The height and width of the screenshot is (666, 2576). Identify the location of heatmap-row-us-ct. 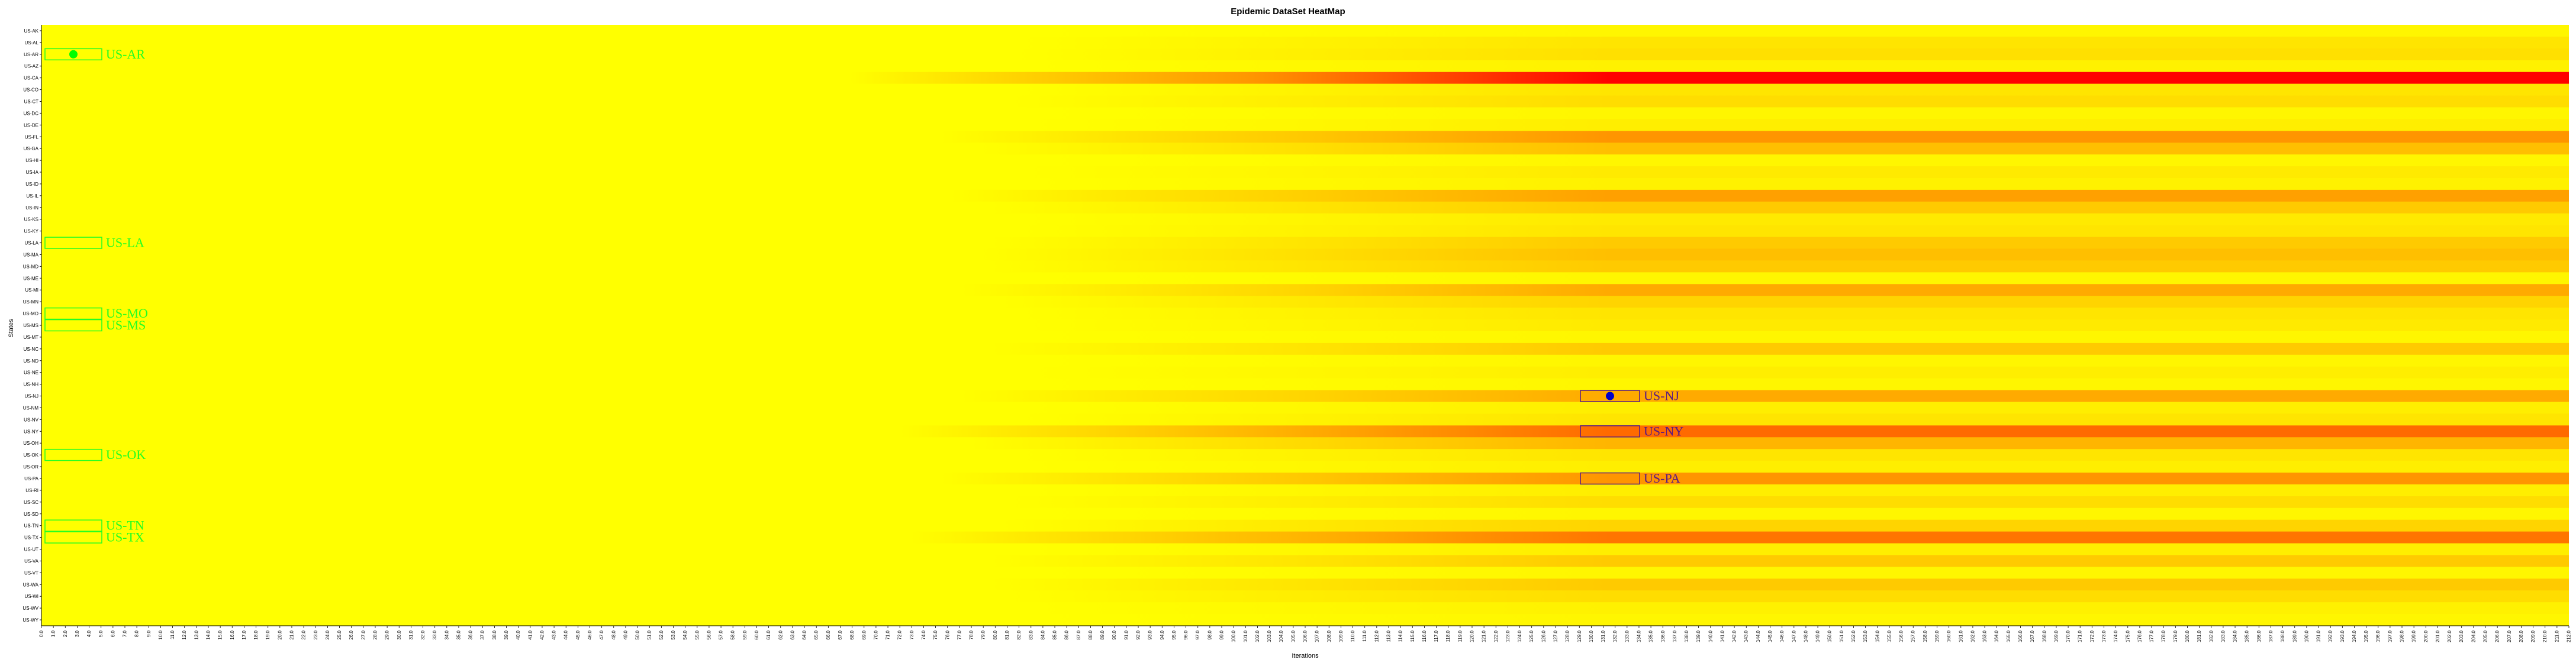
(1305, 101).